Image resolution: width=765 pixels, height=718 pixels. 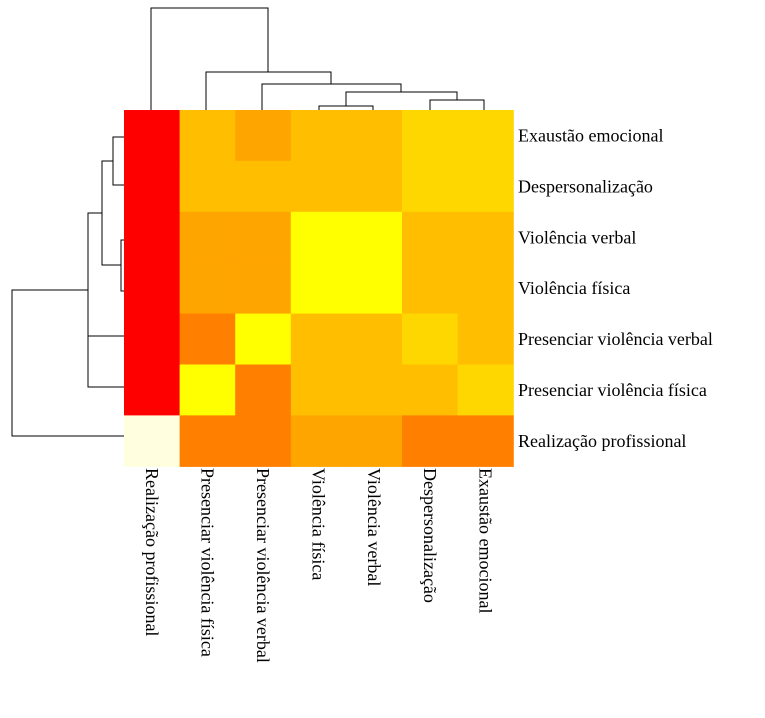 What do you see at coordinates (430, 535) in the screenshot?
I see `column-label: Despersonalização` at bounding box center [430, 535].